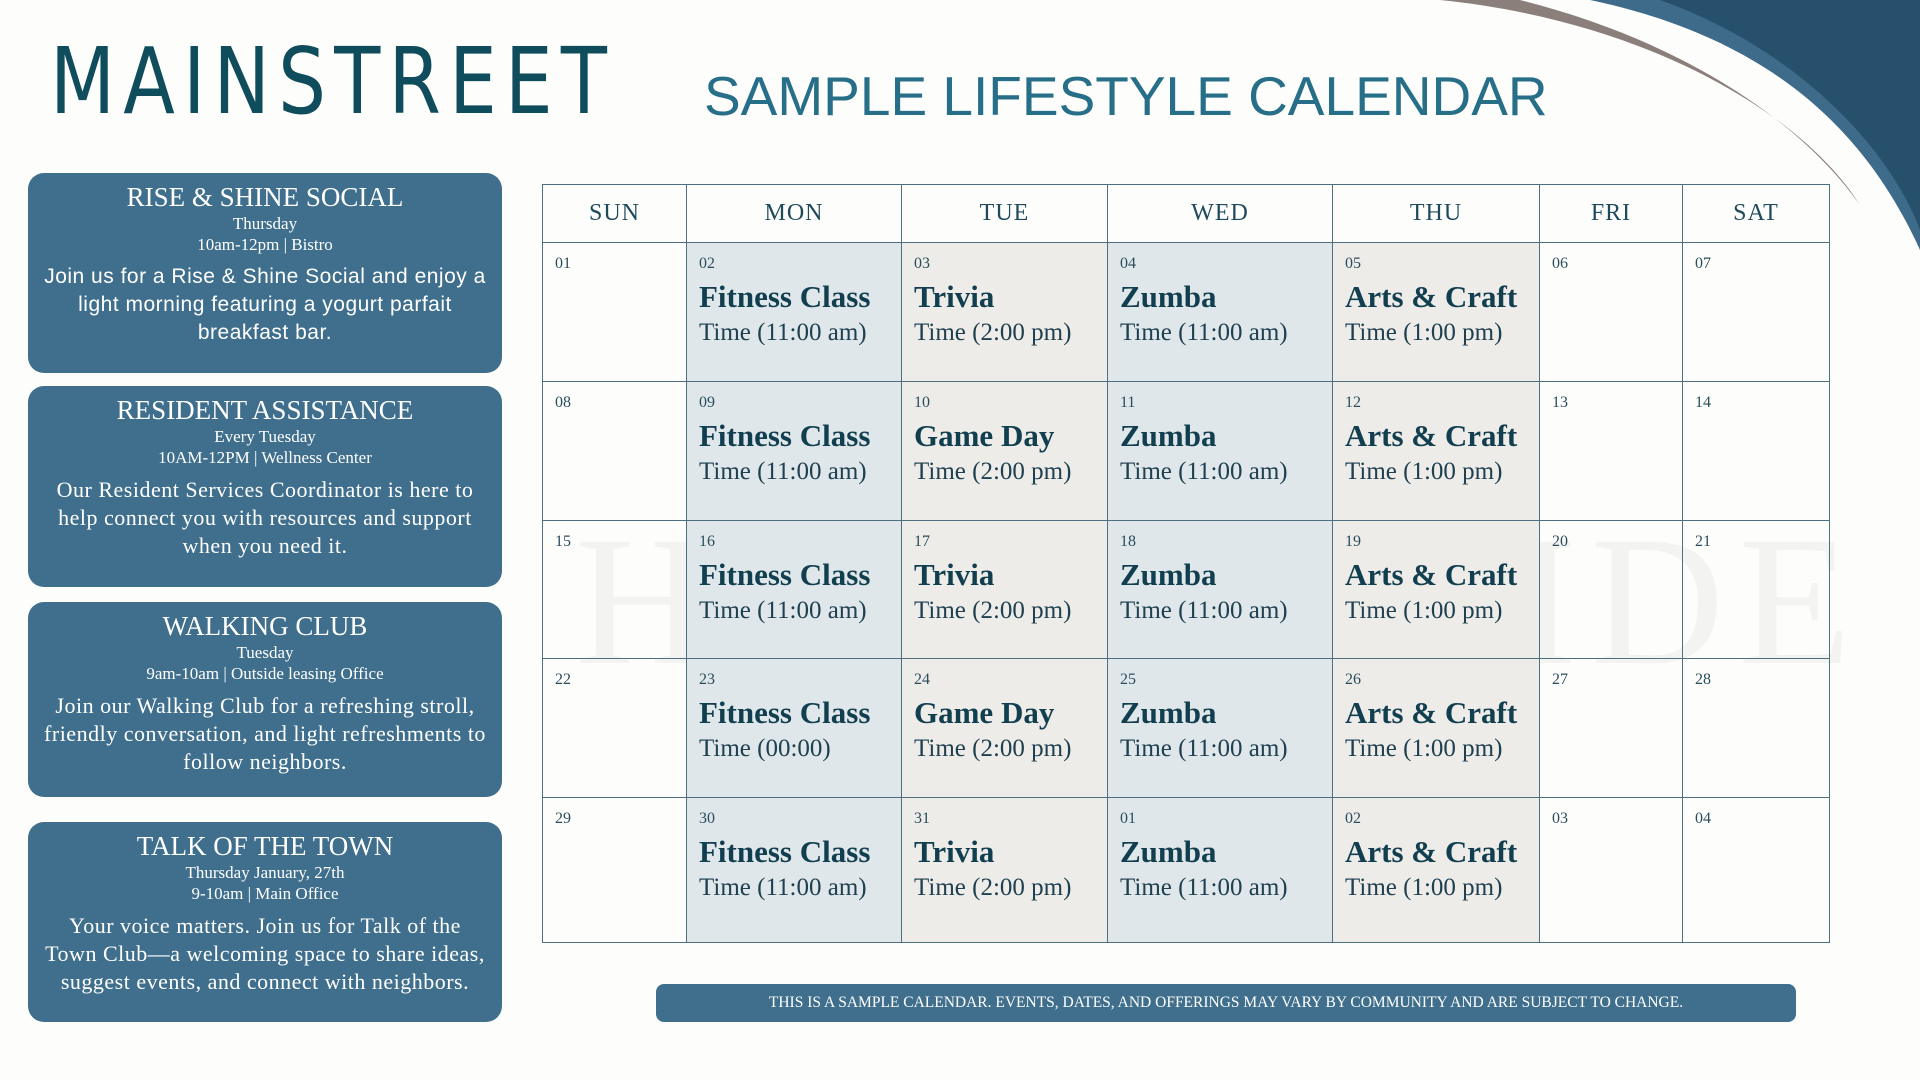 The image size is (1920, 1080). What do you see at coordinates (1756, 312) in the screenshot?
I see `day-cell: 07` at bounding box center [1756, 312].